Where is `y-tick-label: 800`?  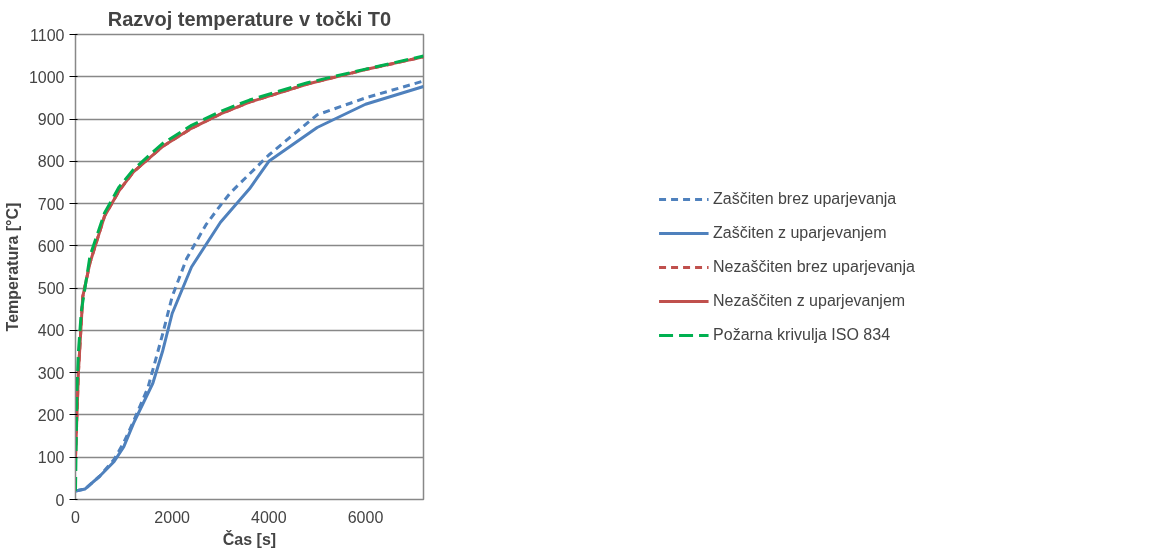
y-tick-label: 800 is located at coordinates (51, 162).